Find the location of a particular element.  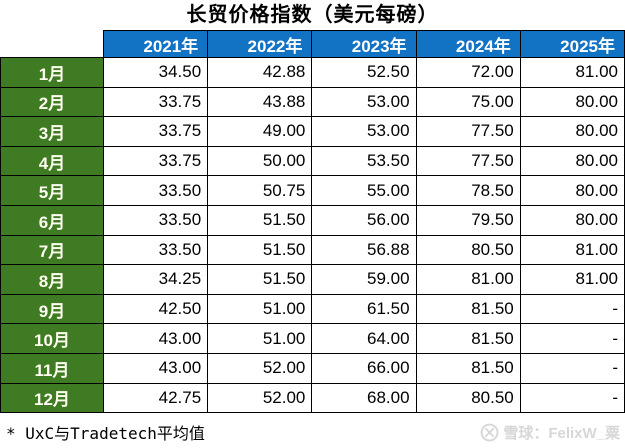

price-cell: 75.00 is located at coordinates (468, 102).